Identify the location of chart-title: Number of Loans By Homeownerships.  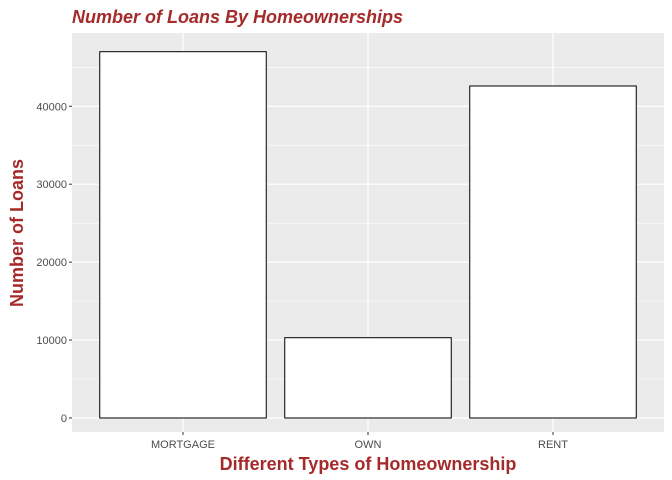
(237, 17).